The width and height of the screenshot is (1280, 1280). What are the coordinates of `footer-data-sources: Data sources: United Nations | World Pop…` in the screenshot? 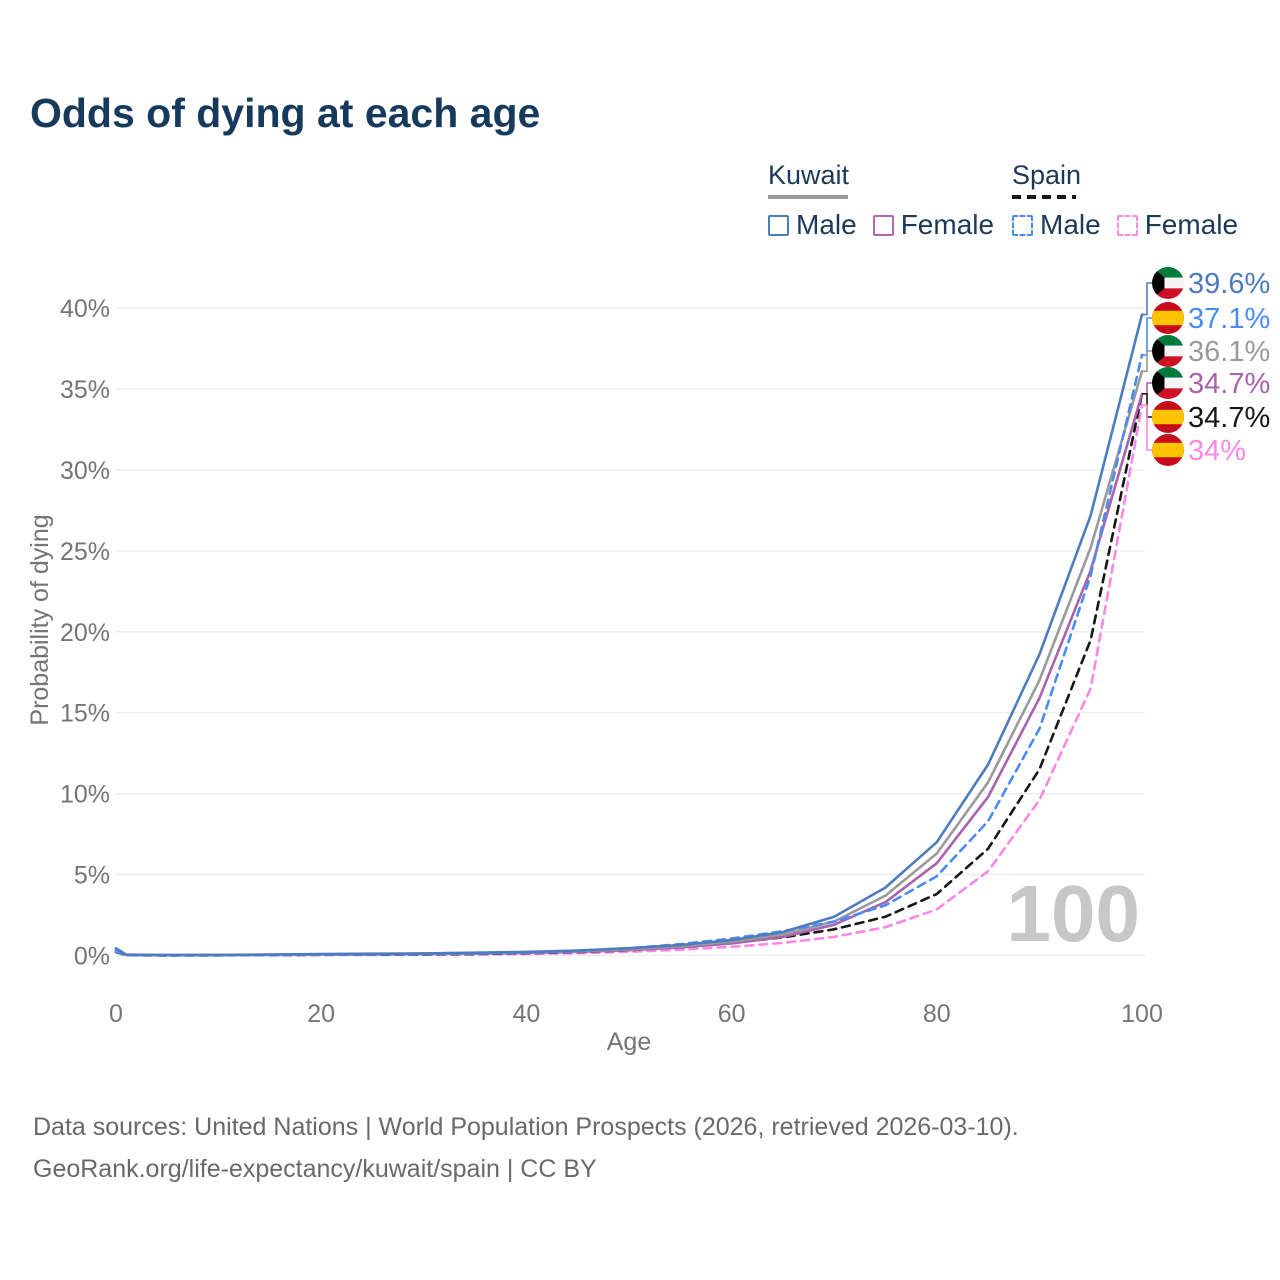 It's located at (526, 1127).